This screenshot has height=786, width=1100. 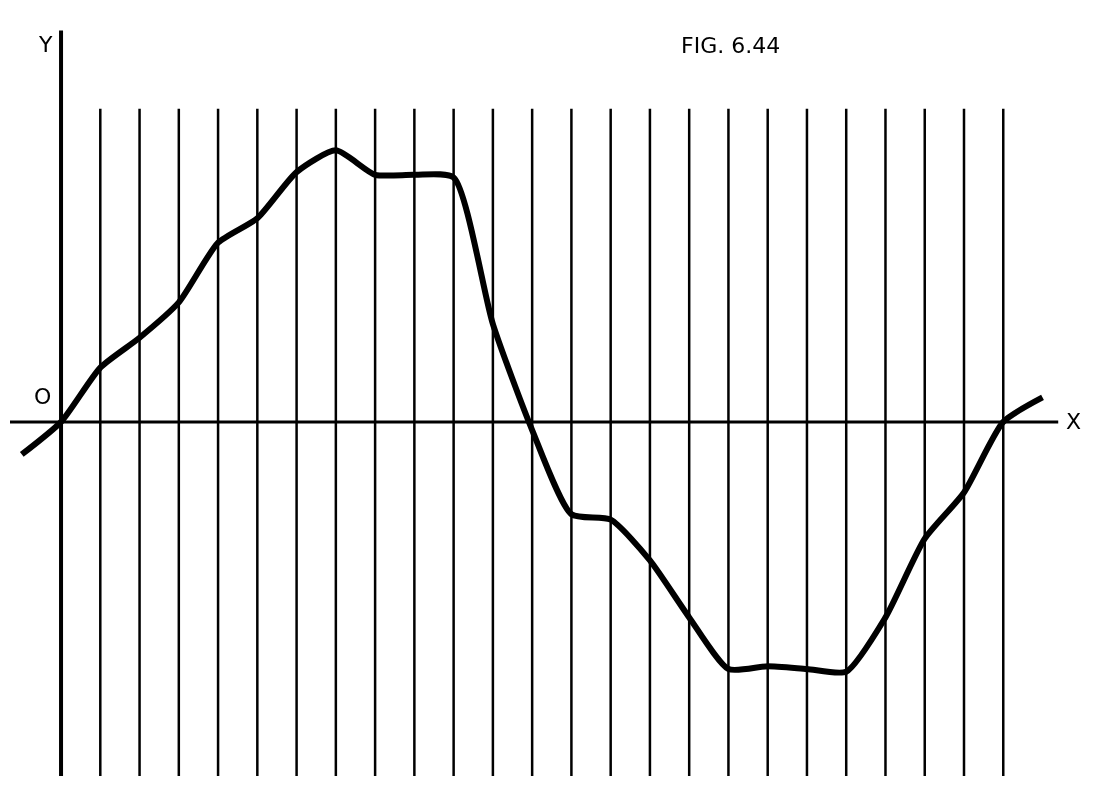 What do you see at coordinates (43, 396) in the screenshot?
I see `annotation: O` at bounding box center [43, 396].